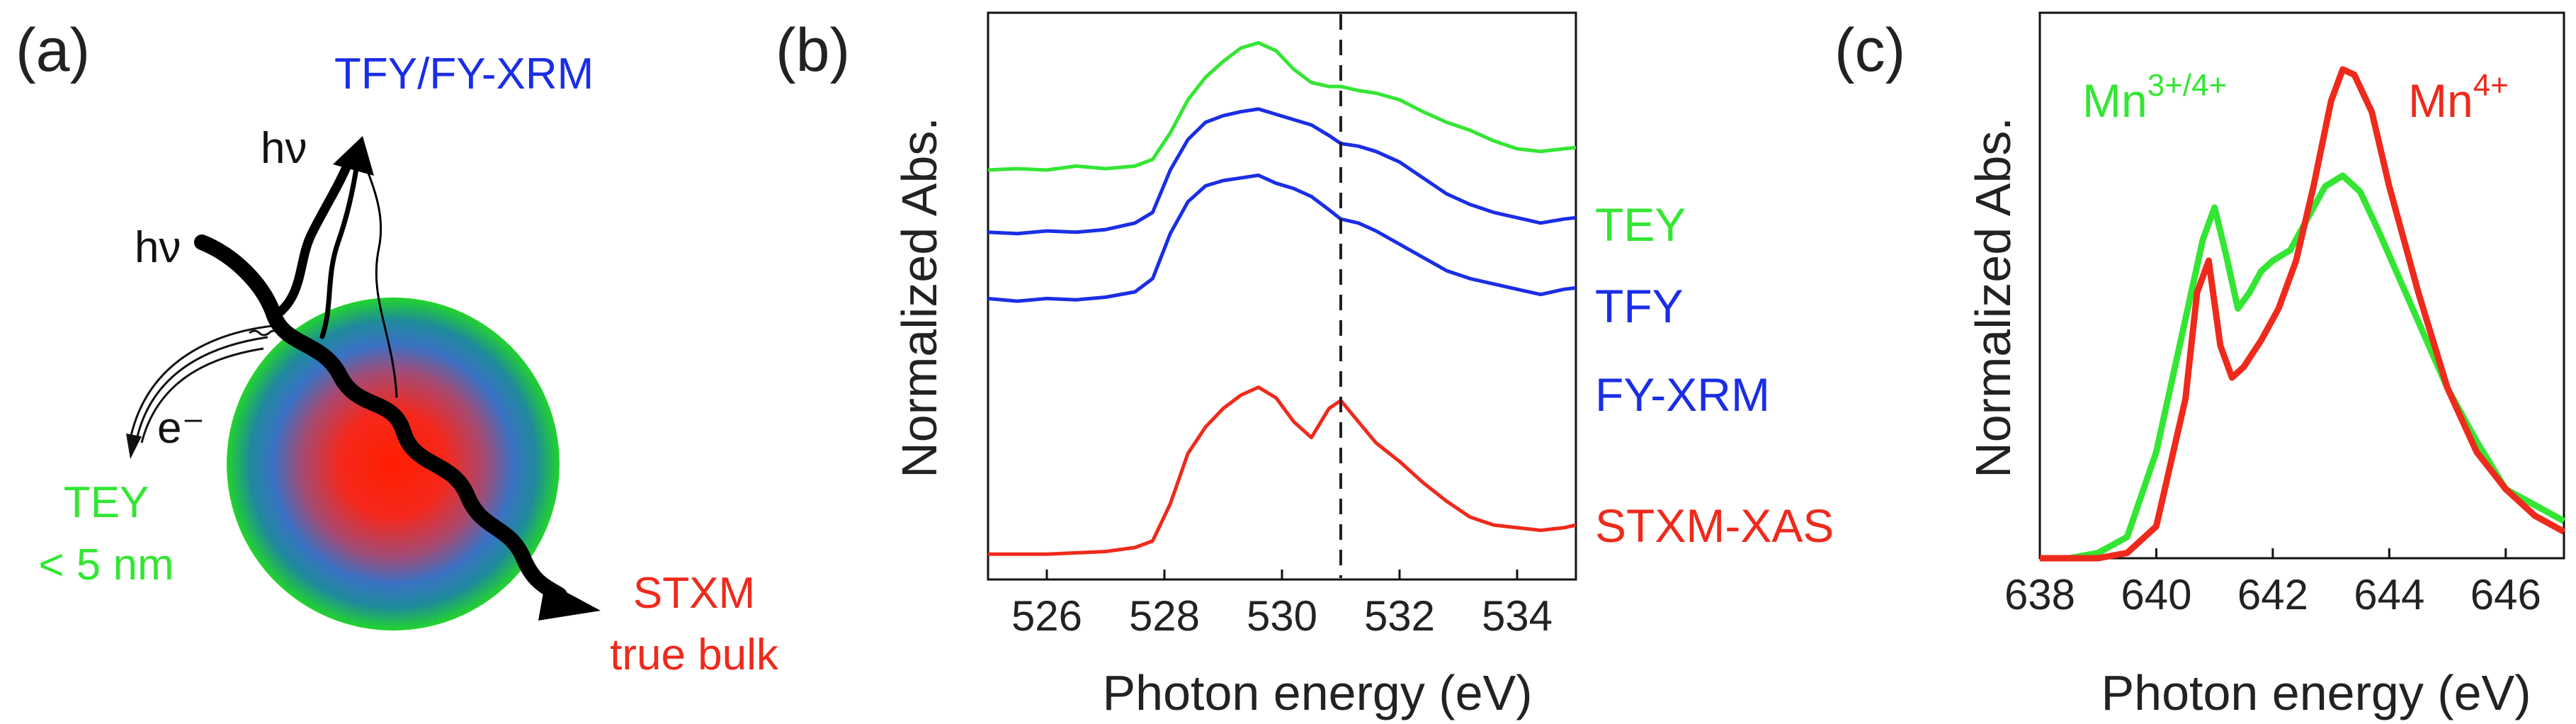  What do you see at coordinates (2187, 85) in the screenshot?
I see `mn34-superscript: 3+/4+` at bounding box center [2187, 85].